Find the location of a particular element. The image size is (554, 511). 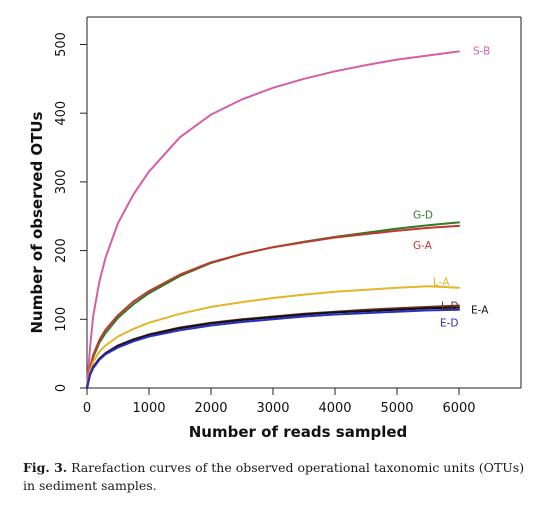

y-tick-label: 300 is located at coordinates (61, 181).